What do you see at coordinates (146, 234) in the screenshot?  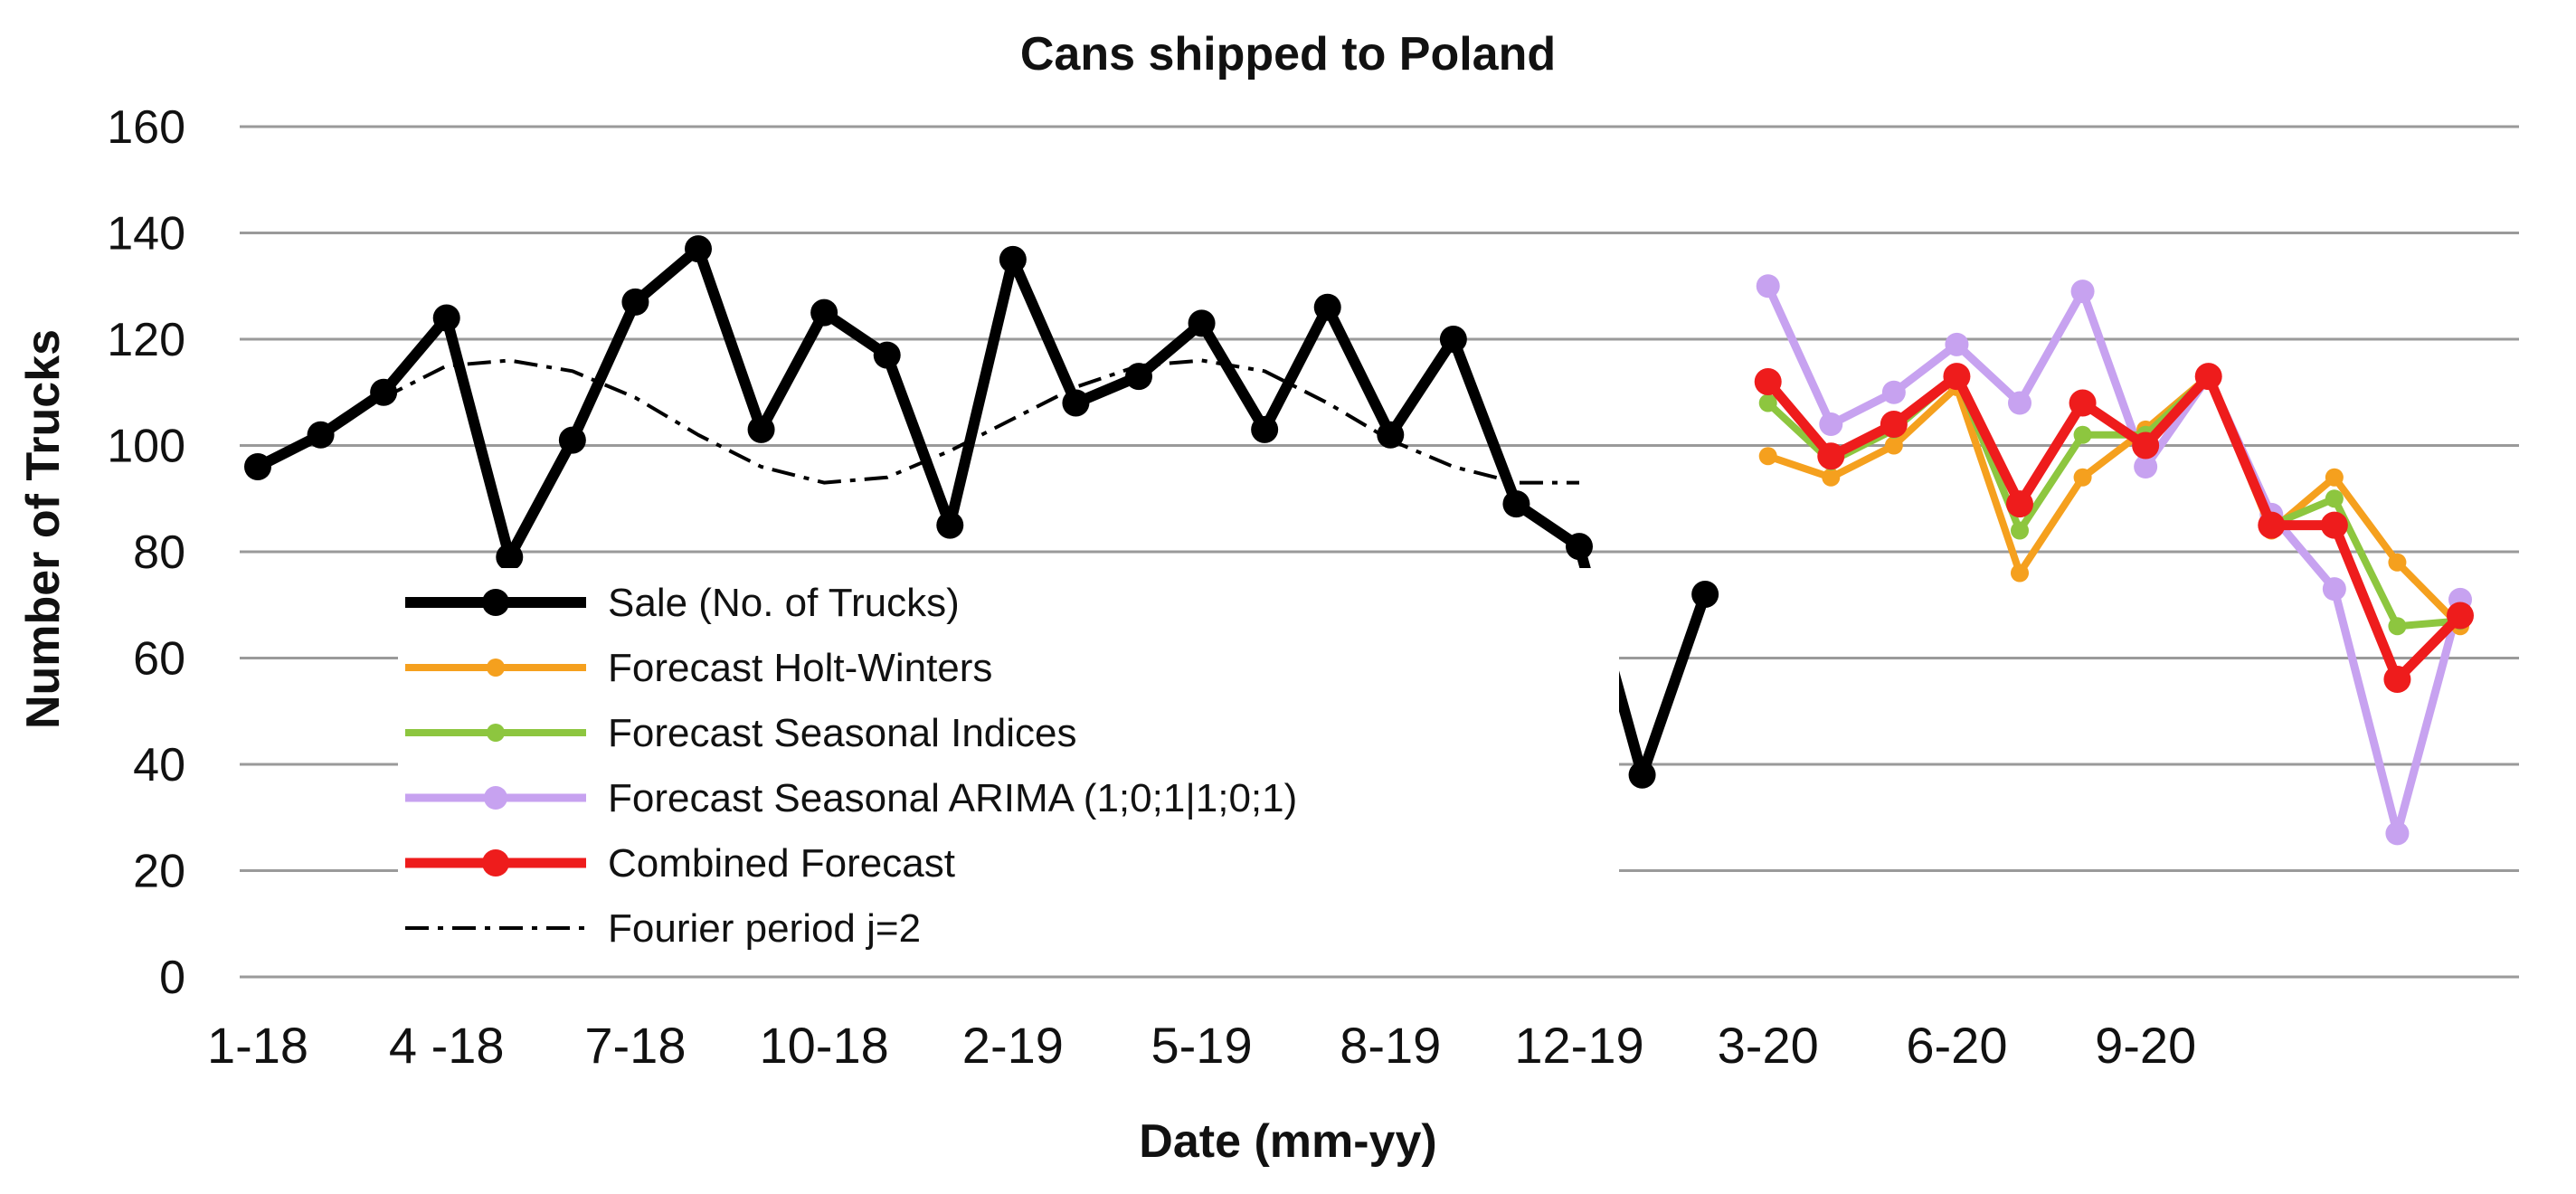 I see `y-tick-label: 140` at bounding box center [146, 234].